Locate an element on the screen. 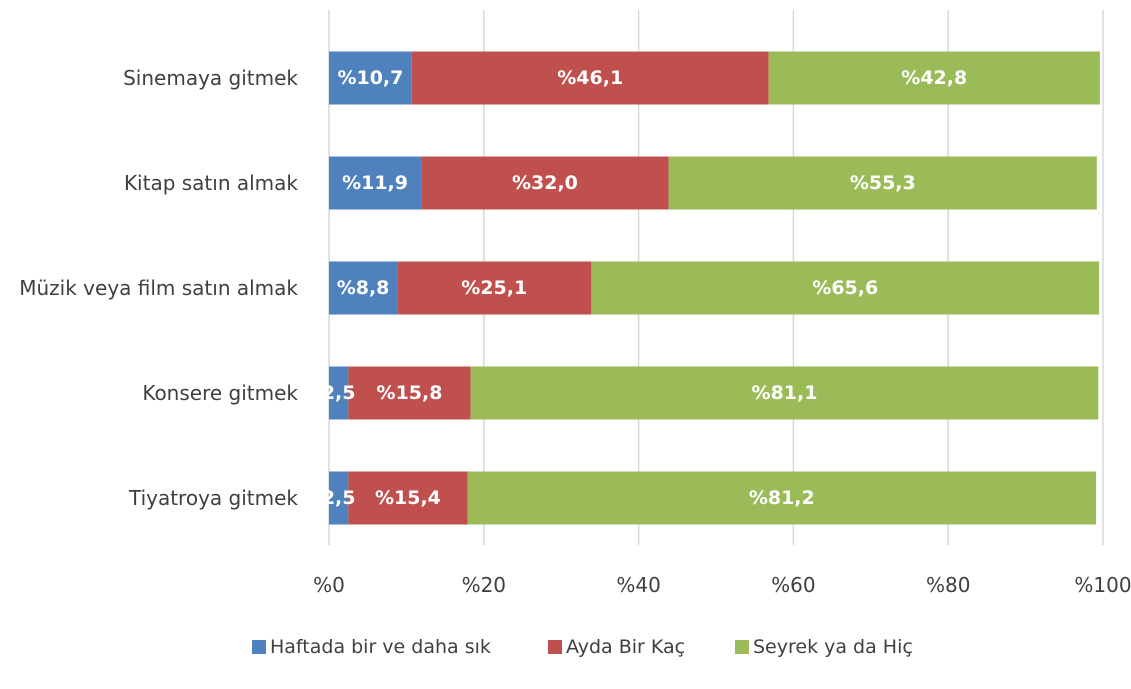  data-label: %15,8 is located at coordinates (410, 393).